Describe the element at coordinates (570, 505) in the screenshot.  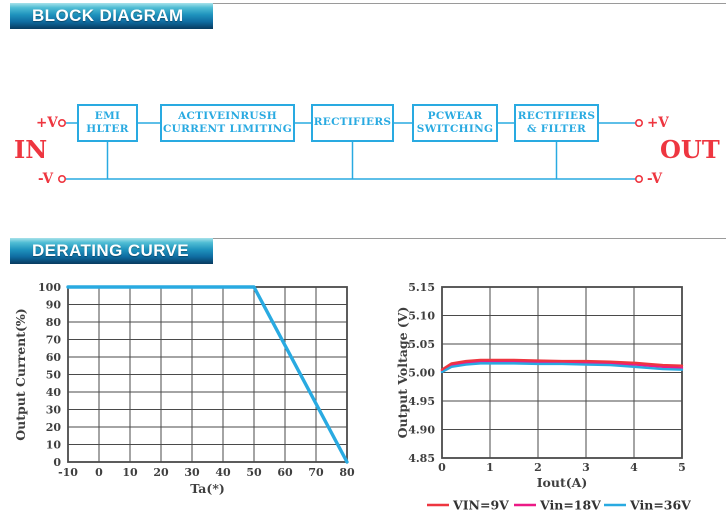
I see `legend-label: Vin=18V` at that location.